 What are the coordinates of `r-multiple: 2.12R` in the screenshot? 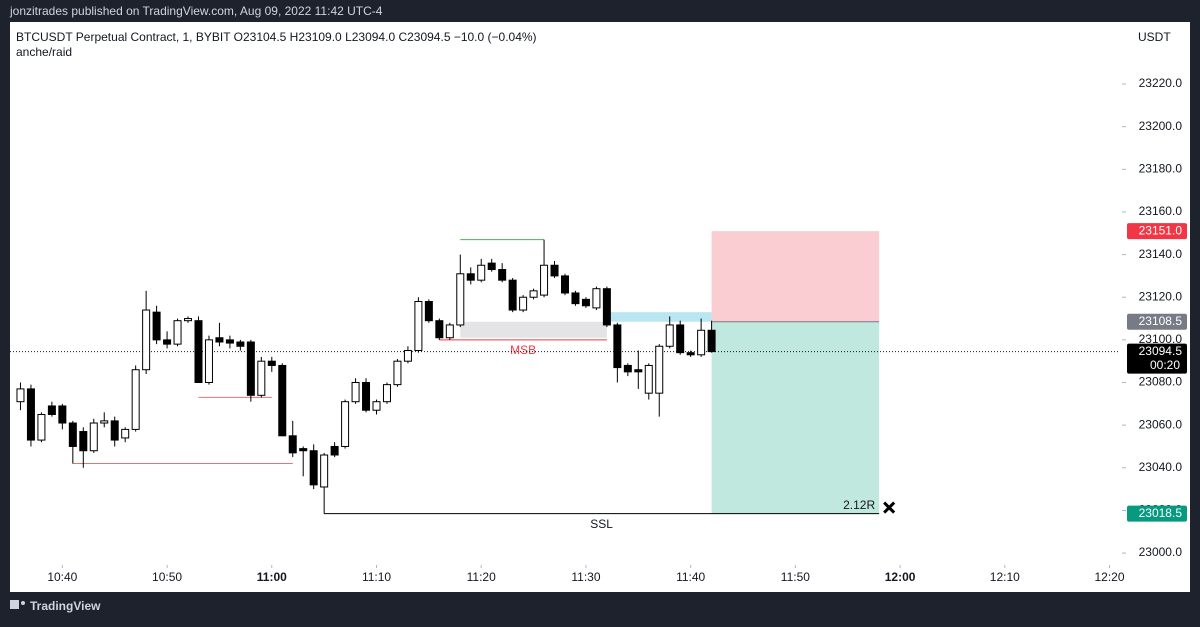 It's located at (859, 505).